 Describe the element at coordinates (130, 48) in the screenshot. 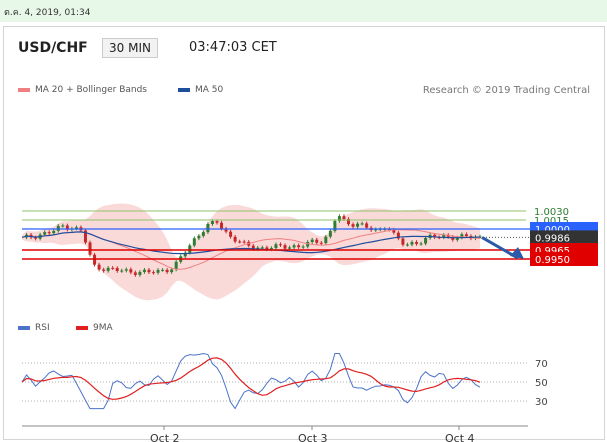

I see `timeframe-button: 30 MIN` at that location.